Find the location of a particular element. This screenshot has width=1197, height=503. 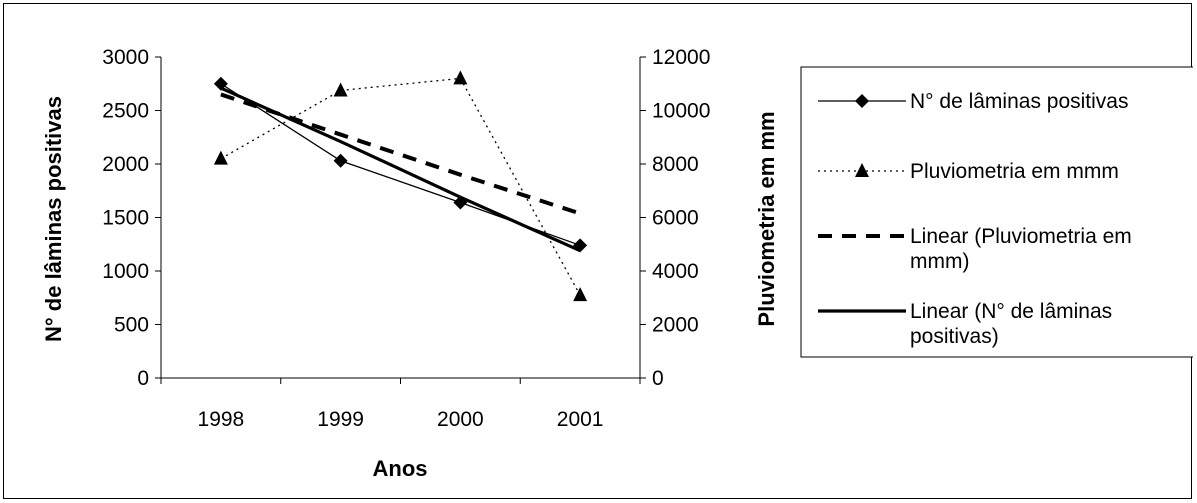

y2-tick-label: 0 is located at coordinates (658, 378).